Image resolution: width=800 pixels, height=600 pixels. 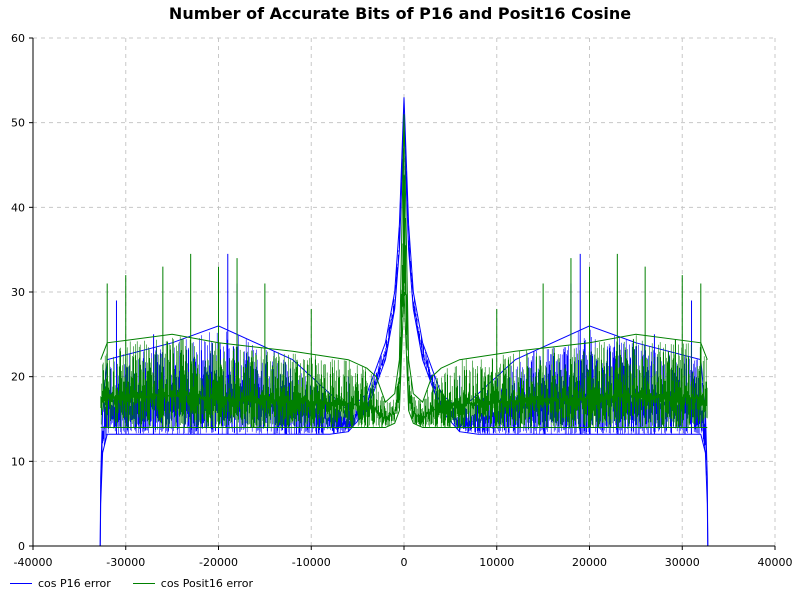 What do you see at coordinates (682, 562) in the screenshot?
I see `x-tick-label: 30000` at bounding box center [682, 562].